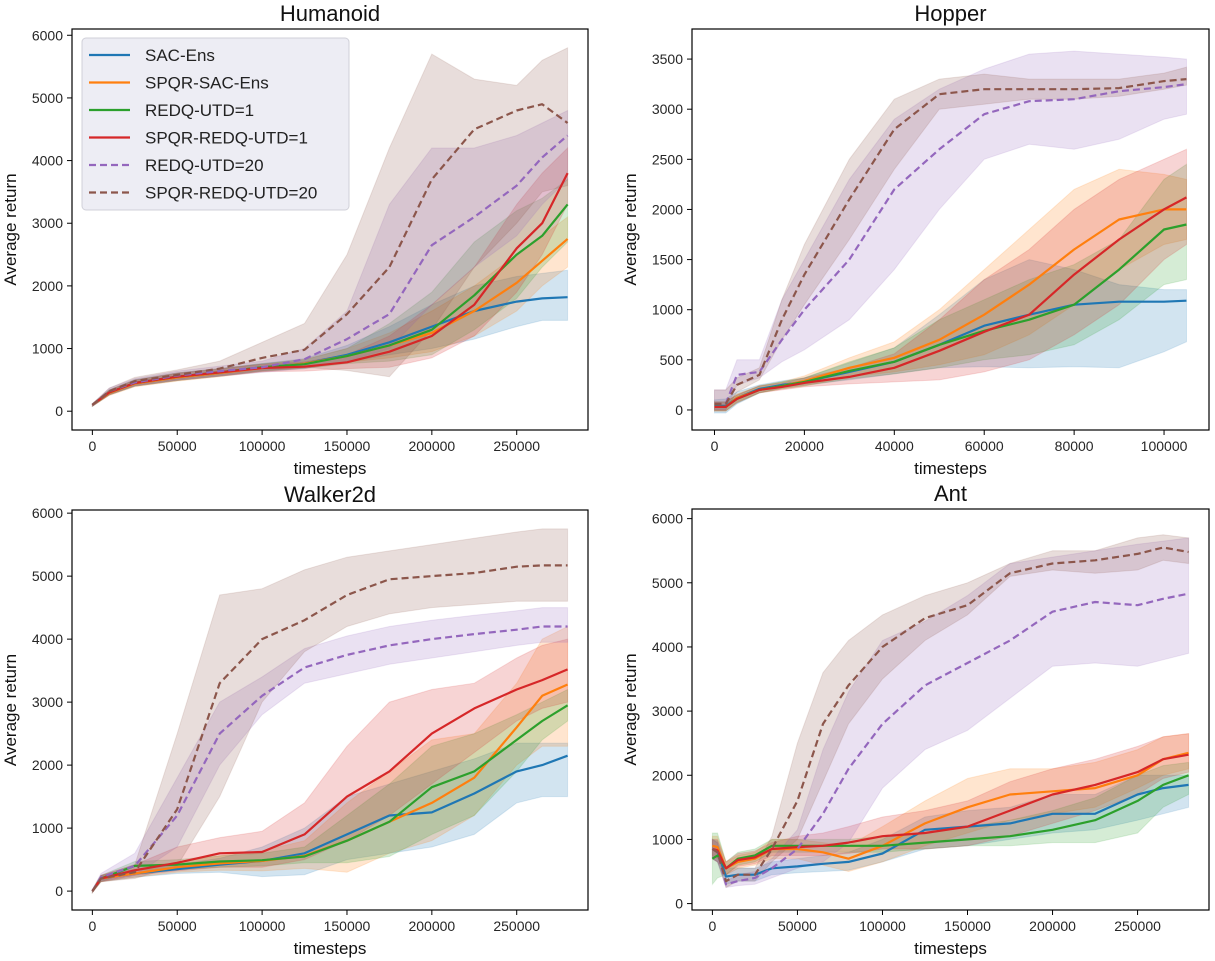 Image resolution: width=1215 pixels, height=961 pixels. I want to click on panel-title: Walker2d, so click(330, 494).